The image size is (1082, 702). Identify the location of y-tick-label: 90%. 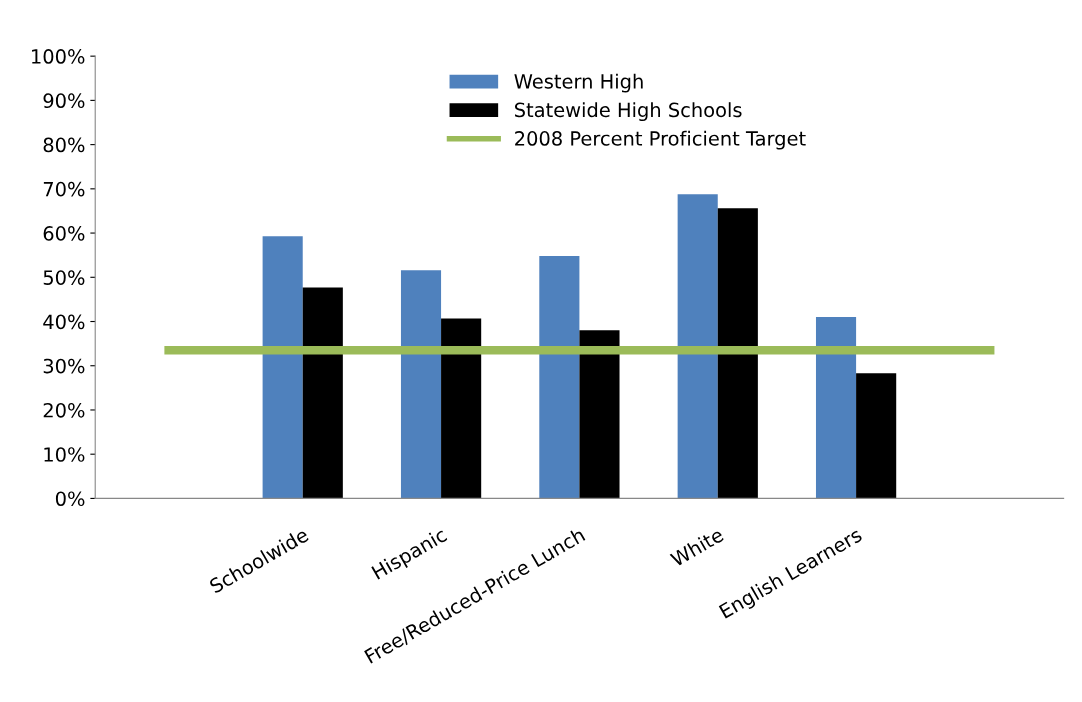
(64, 101).